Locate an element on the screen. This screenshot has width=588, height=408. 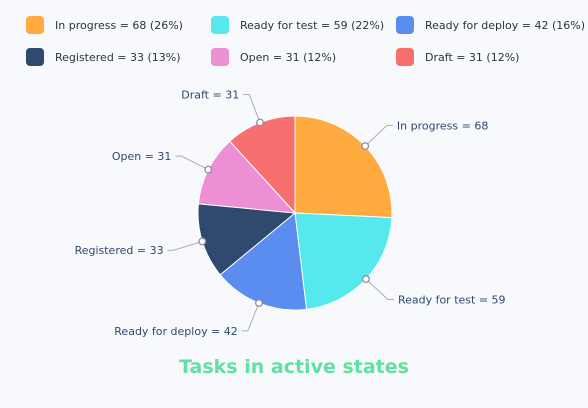
data-label: Registered = 33 is located at coordinates (119, 250).